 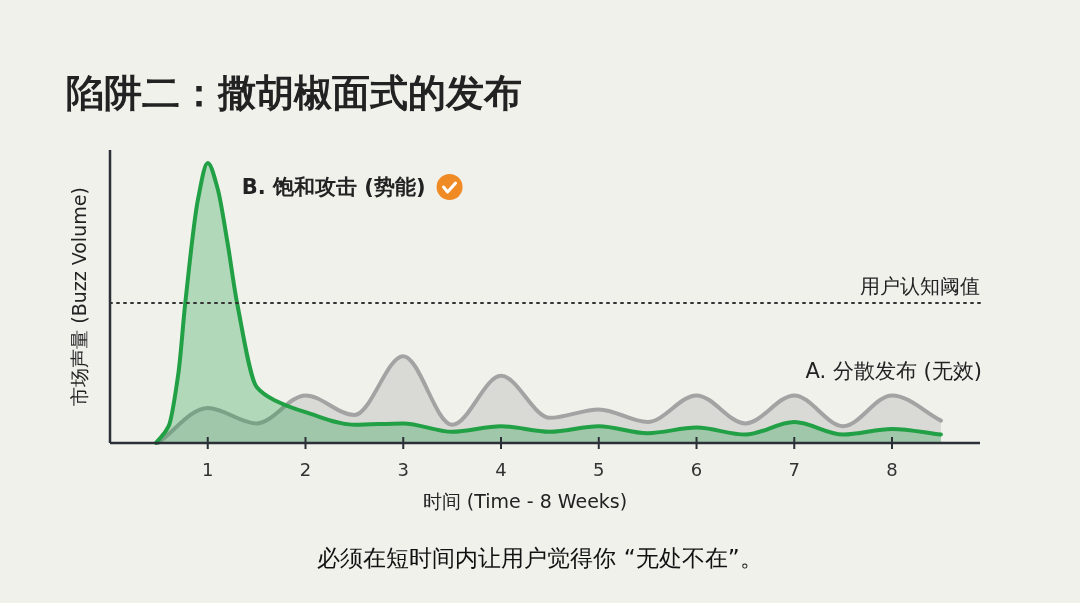 What do you see at coordinates (696, 469) in the screenshot?
I see `x-tick-label: 6` at bounding box center [696, 469].